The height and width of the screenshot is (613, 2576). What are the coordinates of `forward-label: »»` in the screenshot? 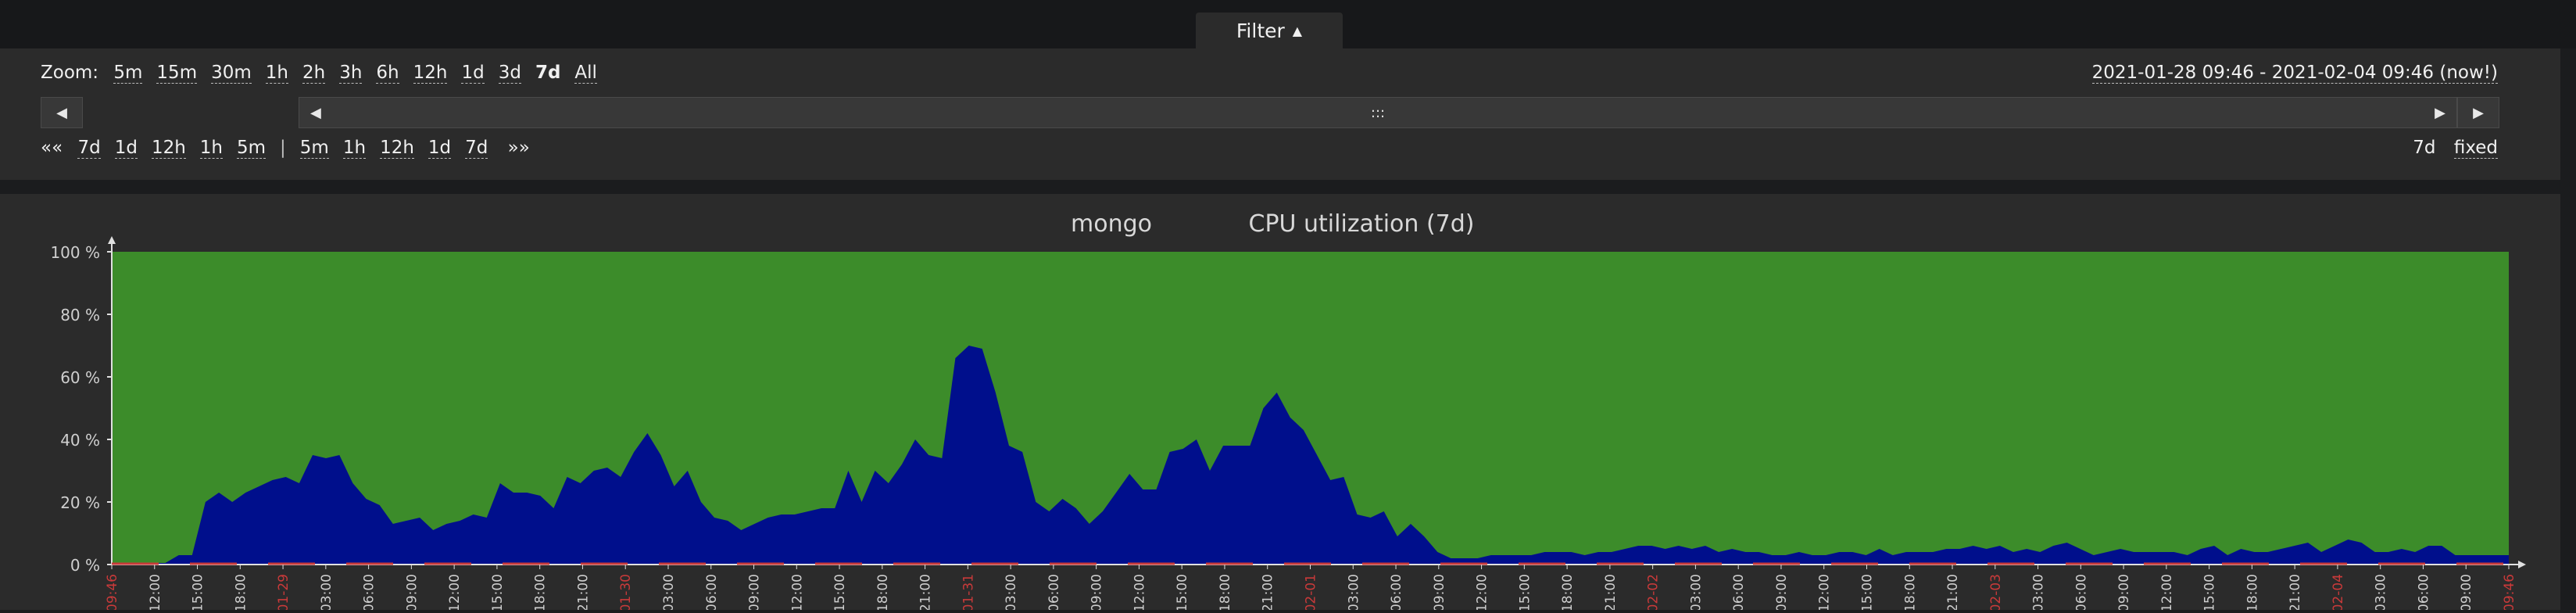 It's located at (516, 148).